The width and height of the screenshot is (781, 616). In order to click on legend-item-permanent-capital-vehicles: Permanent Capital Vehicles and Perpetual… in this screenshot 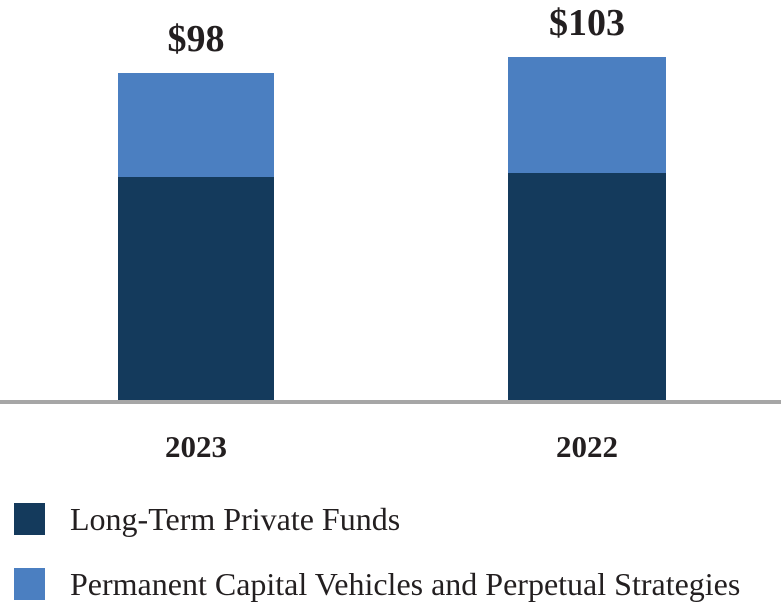, I will do `click(377, 584)`.